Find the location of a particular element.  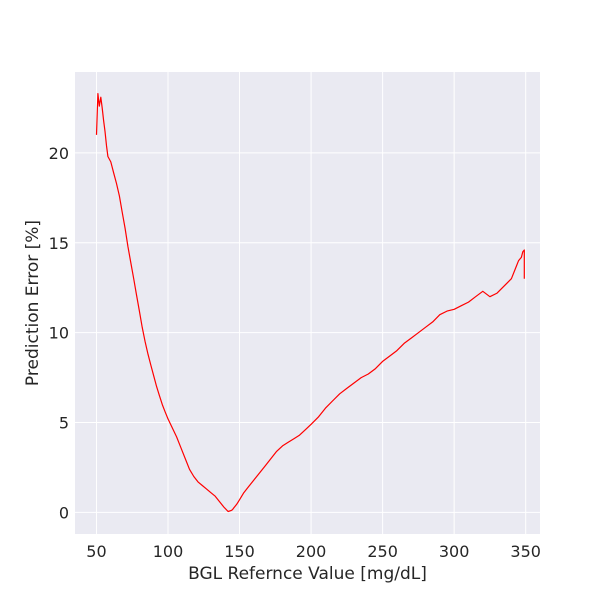

x-tick-label: 150 is located at coordinates (239, 551).